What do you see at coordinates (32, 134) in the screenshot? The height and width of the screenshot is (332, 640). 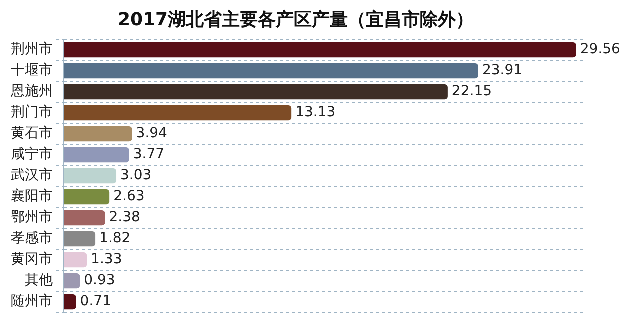 I see `y-tick-label: 黄石市` at bounding box center [32, 134].